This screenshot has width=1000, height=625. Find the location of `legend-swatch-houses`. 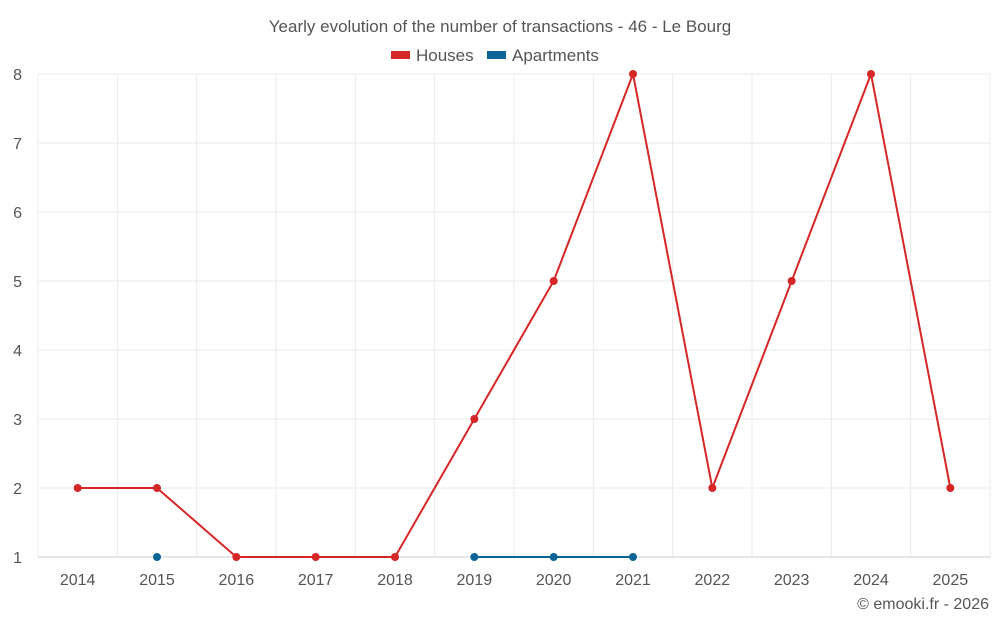

legend-swatch-houses is located at coordinates (400, 55).